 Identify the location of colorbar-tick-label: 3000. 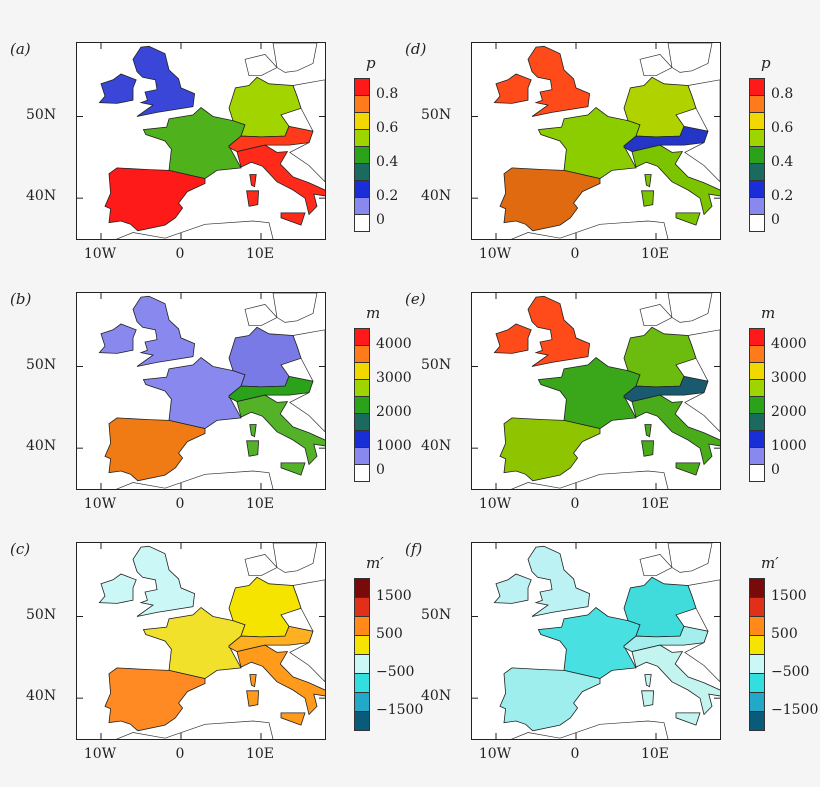
(394, 378).